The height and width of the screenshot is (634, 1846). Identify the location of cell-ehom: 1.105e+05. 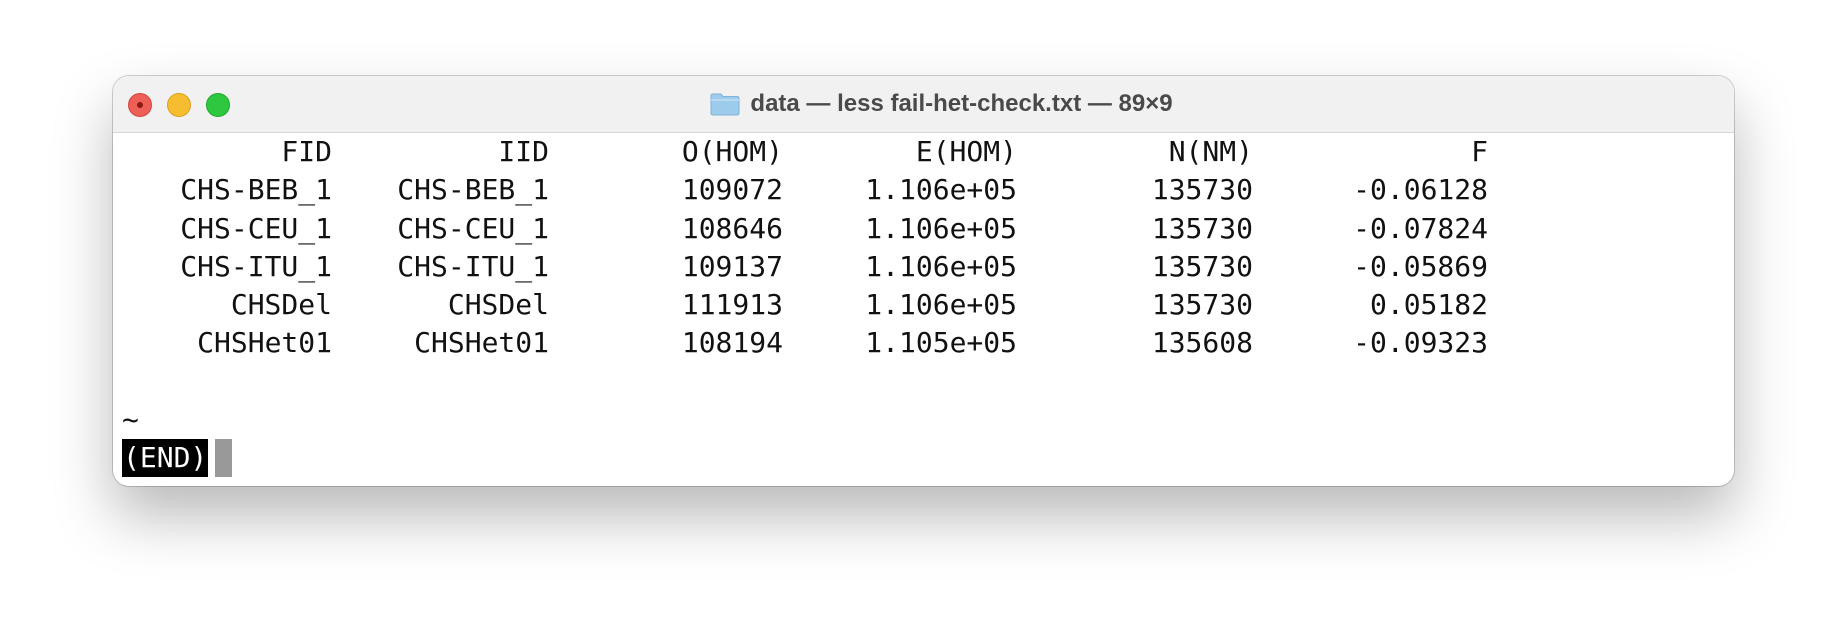
(941, 343).